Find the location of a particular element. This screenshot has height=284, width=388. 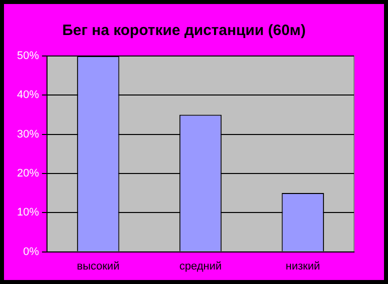

x-tick-label: высокий is located at coordinates (98, 266).